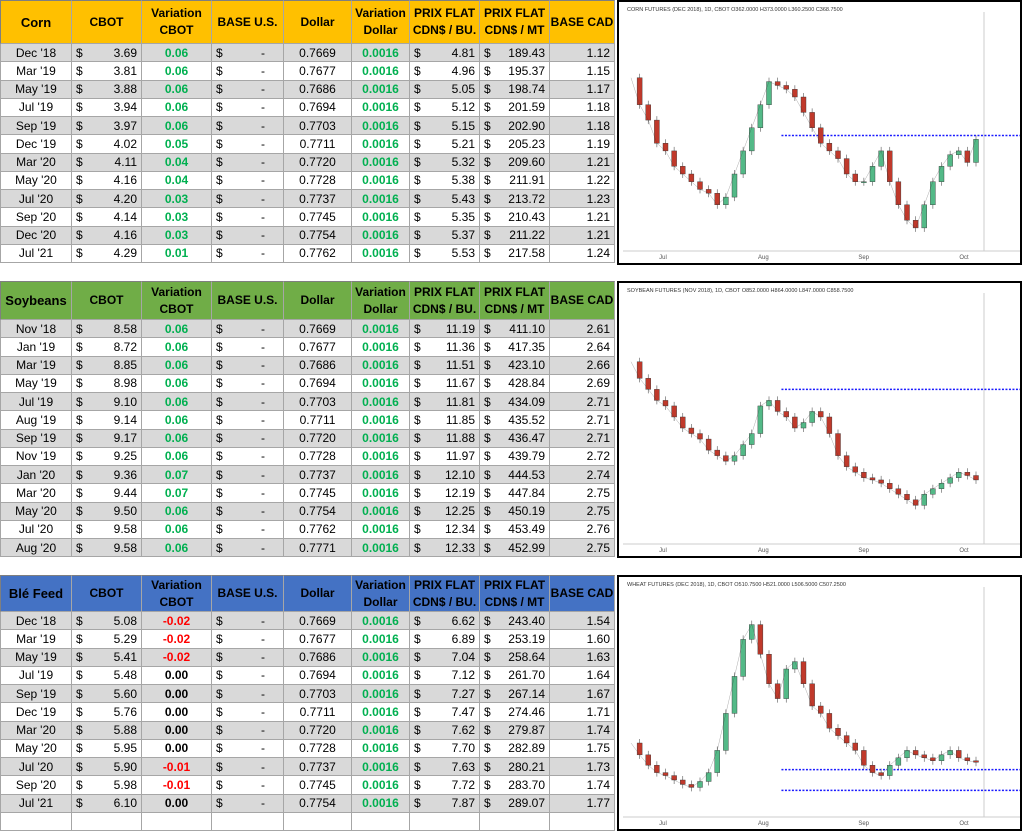  I want to click on table-cell: $5.32, so click(445, 162).